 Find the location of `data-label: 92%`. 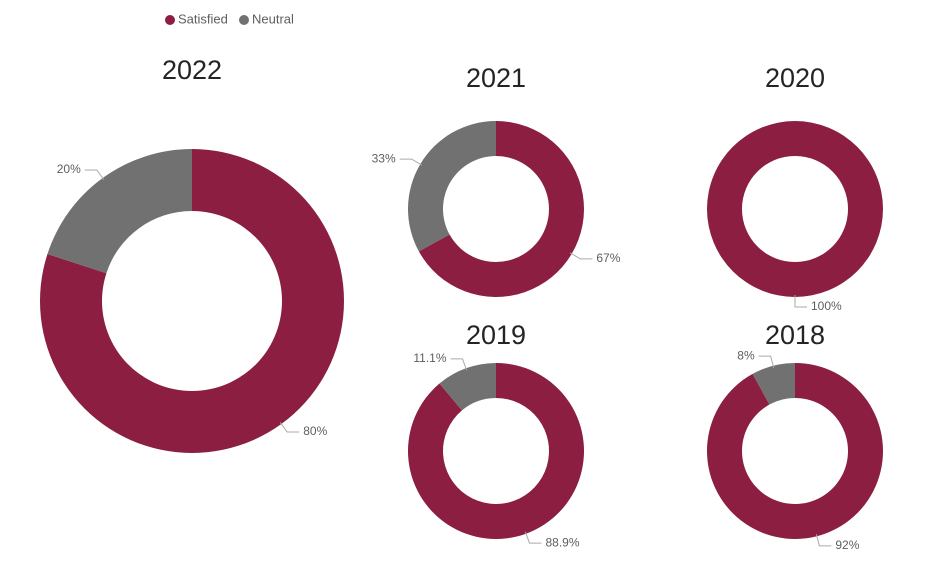

data-label: 92% is located at coordinates (847, 545).